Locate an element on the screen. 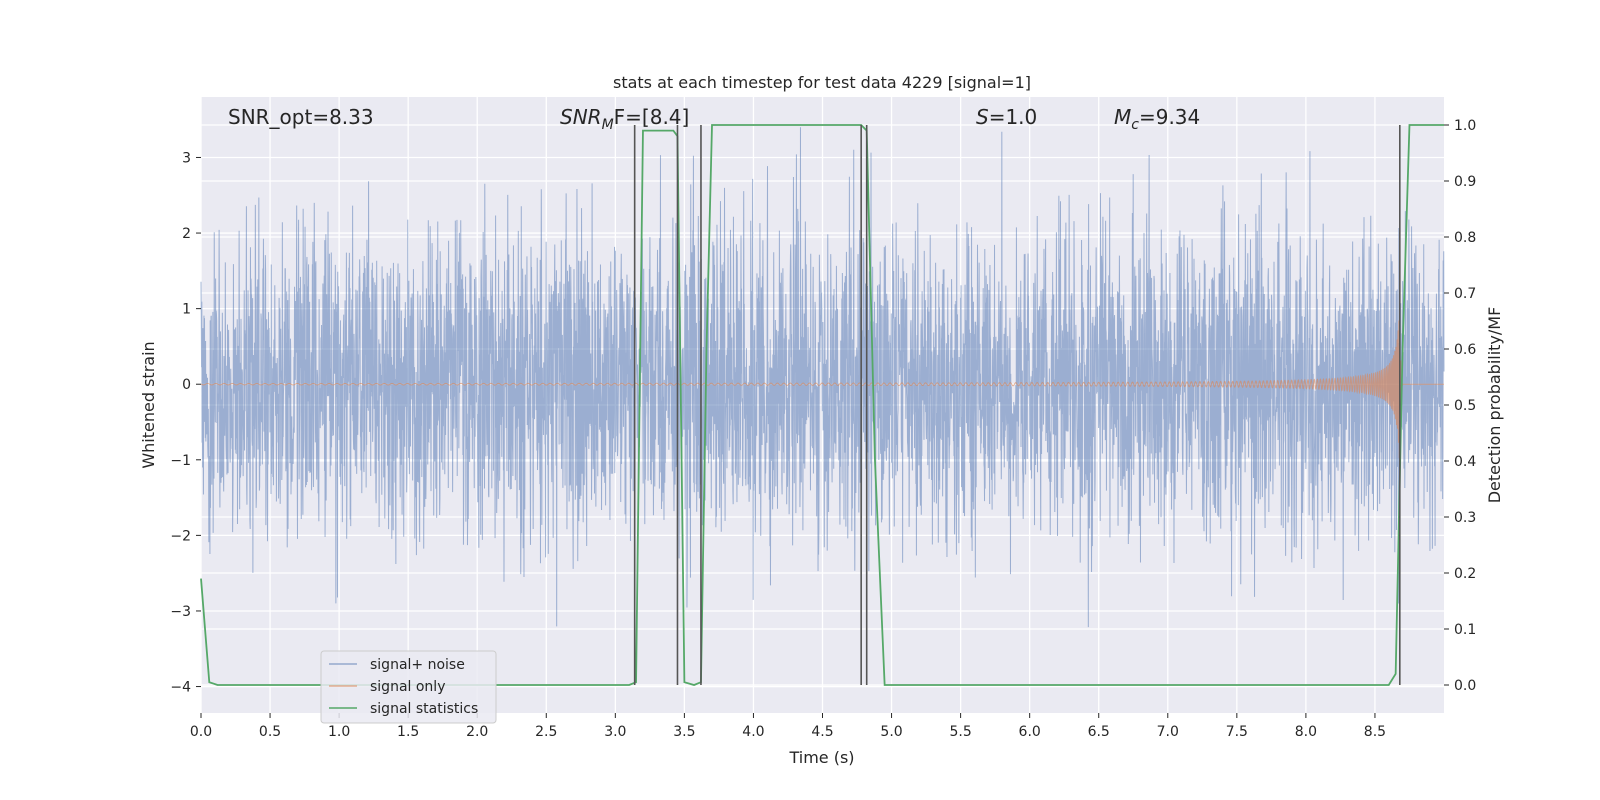  y-left-tick-label: 3 is located at coordinates (186, 158).